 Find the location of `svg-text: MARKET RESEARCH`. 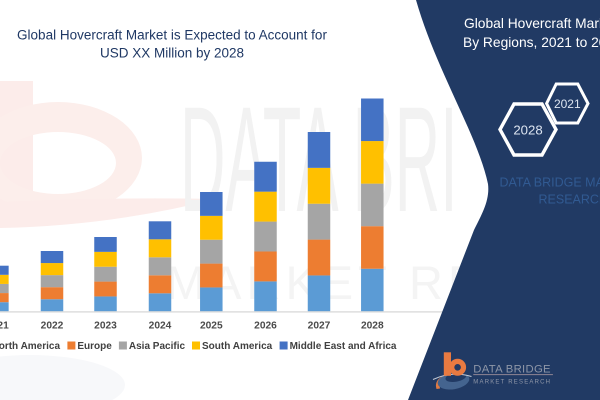

svg-text: MARKET RESEARCH is located at coordinates (512, 383).